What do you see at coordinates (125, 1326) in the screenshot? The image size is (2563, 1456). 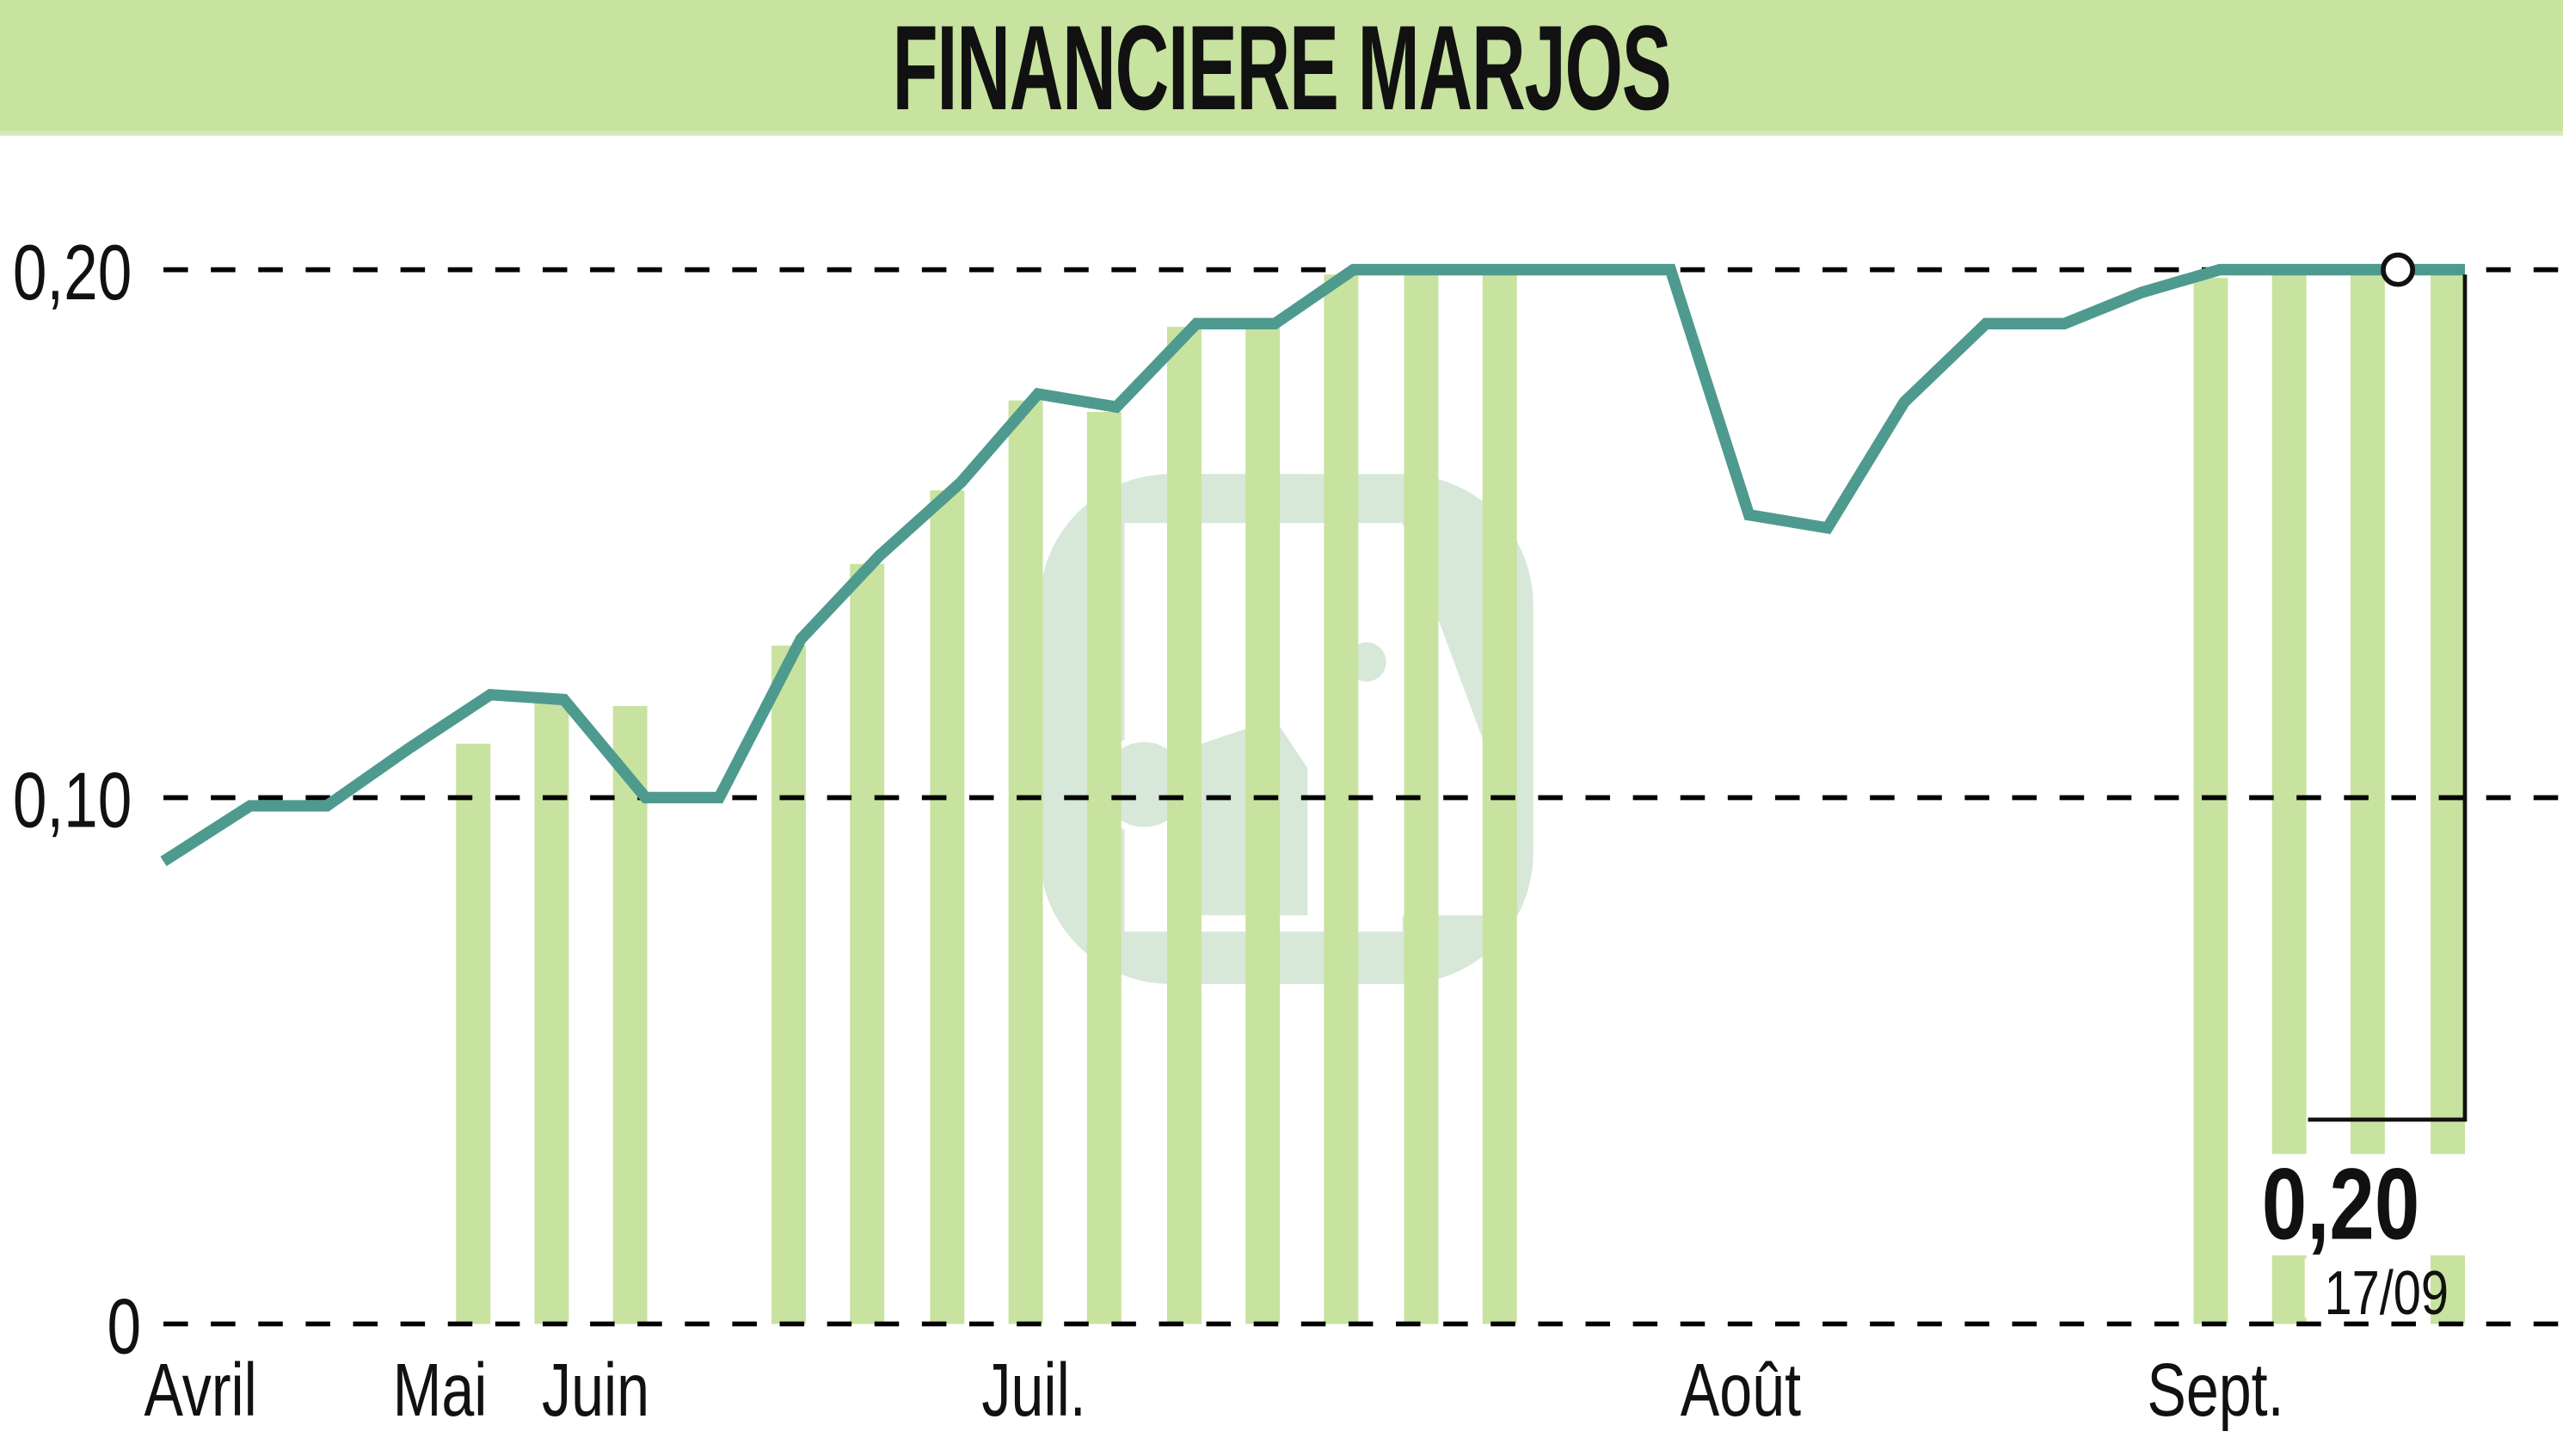 I see `y-tick-label: 0` at bounding box center [125, 1326].